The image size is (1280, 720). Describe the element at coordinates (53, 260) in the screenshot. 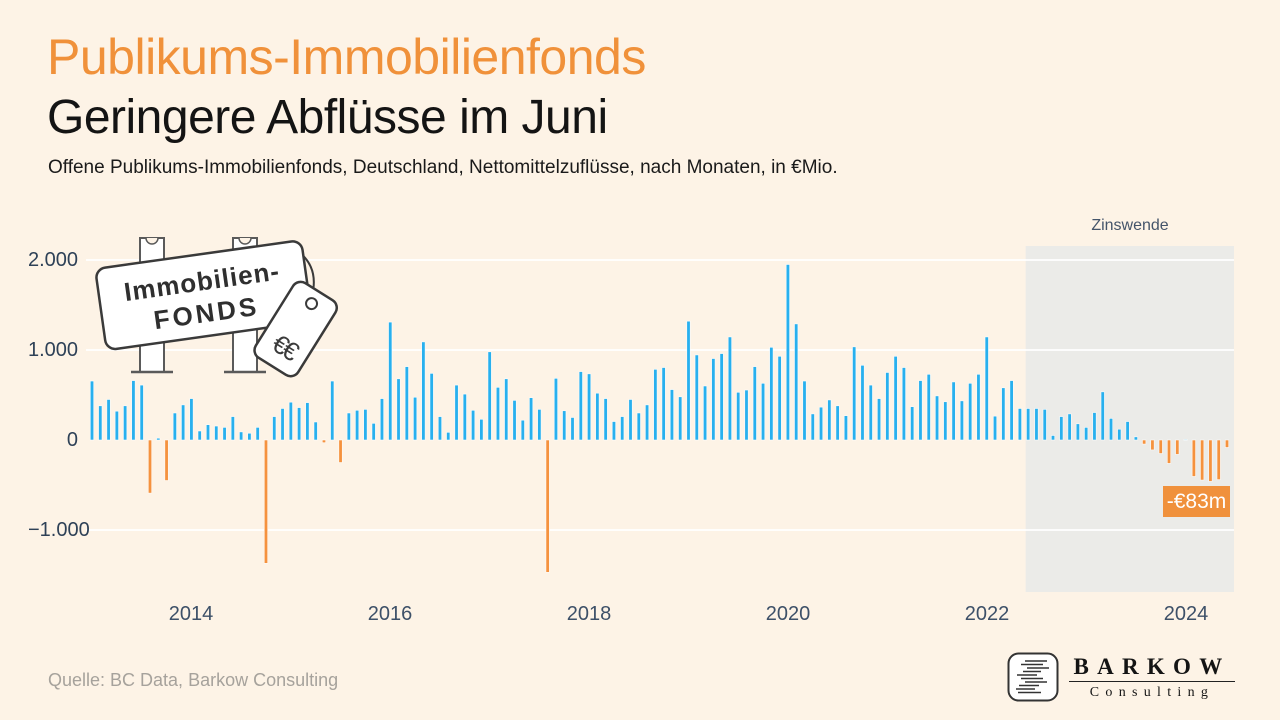

I see `y-tick-2000: 2.000` at that location.